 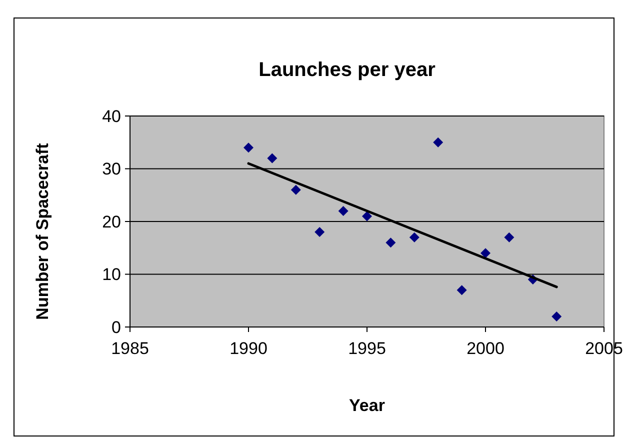 What do you see at coordinates (130, 348) in the screenshot?
I see `x-tick-label: 1985` at bounding box center [130, 348].